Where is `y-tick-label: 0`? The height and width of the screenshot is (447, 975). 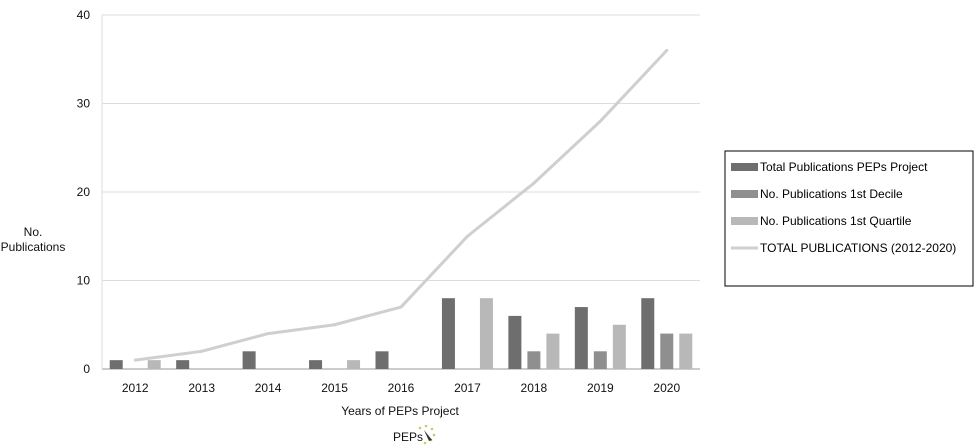
y-tick-label: 0 is located at coordinates (86, 369).